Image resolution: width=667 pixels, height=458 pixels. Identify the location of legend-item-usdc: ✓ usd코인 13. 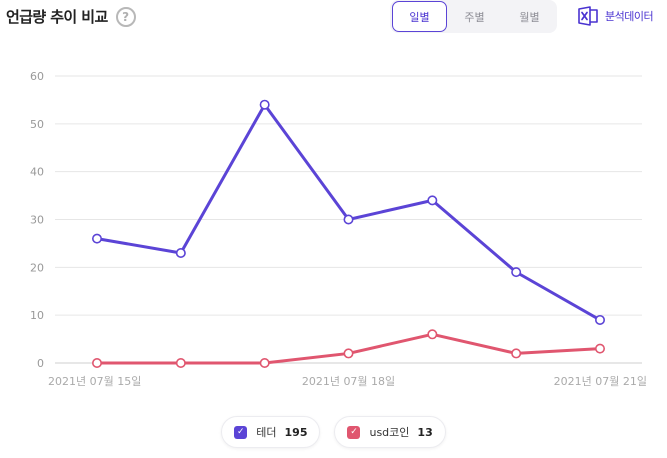
(390, 432).